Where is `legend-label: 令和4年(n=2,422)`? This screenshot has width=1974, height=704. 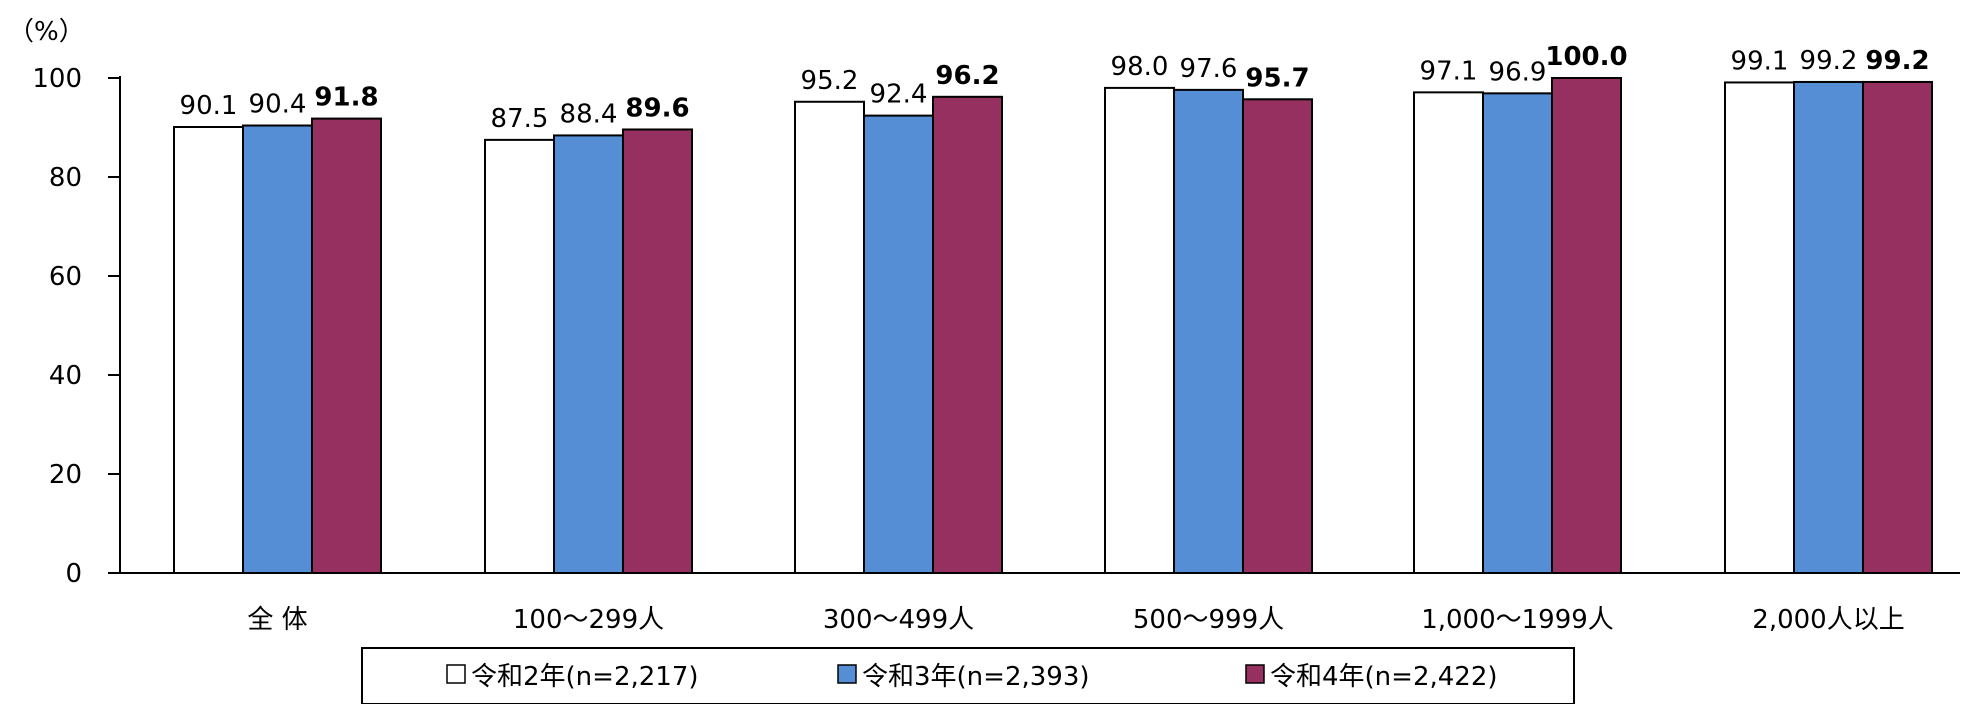
legend-label: 令和4年(n=2,422) is located at coordinates (1384, 677).